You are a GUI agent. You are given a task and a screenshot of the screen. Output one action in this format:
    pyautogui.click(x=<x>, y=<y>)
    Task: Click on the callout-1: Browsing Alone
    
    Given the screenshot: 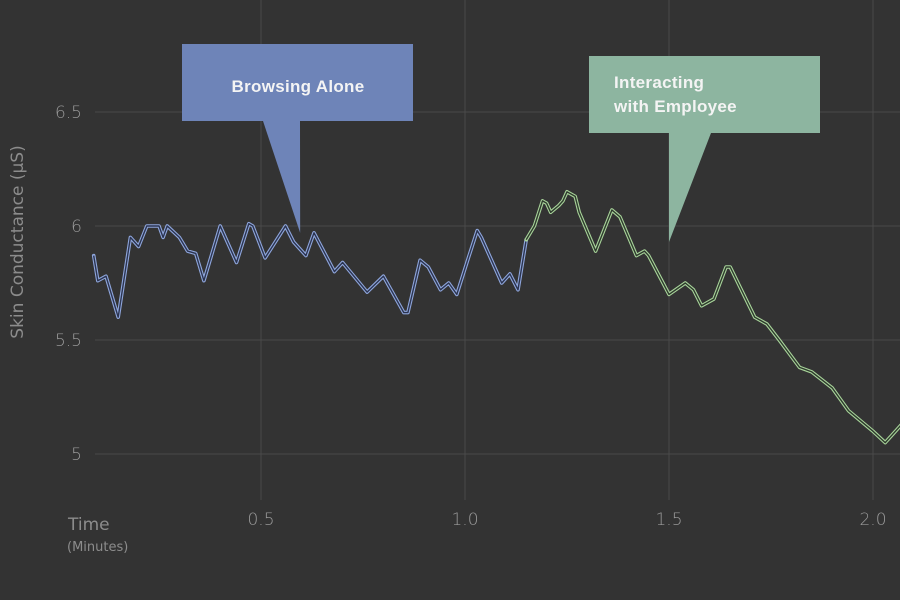 What is the action you would take?
    pyautogui.click(x=297, y=138)
    